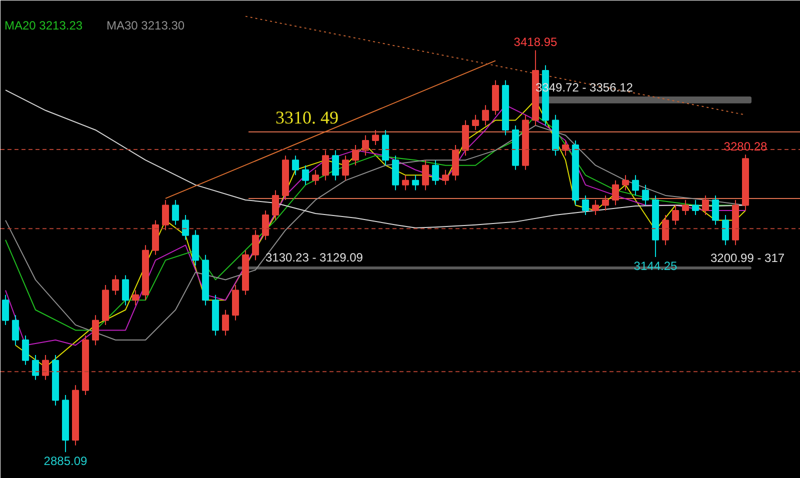 Image resolution: width=800 pixels, height=478 pixels. What do you see at coordinates (66, 461) in the screenshot?
I see `annotation: 2885.09` at bounding box center [66, 461].